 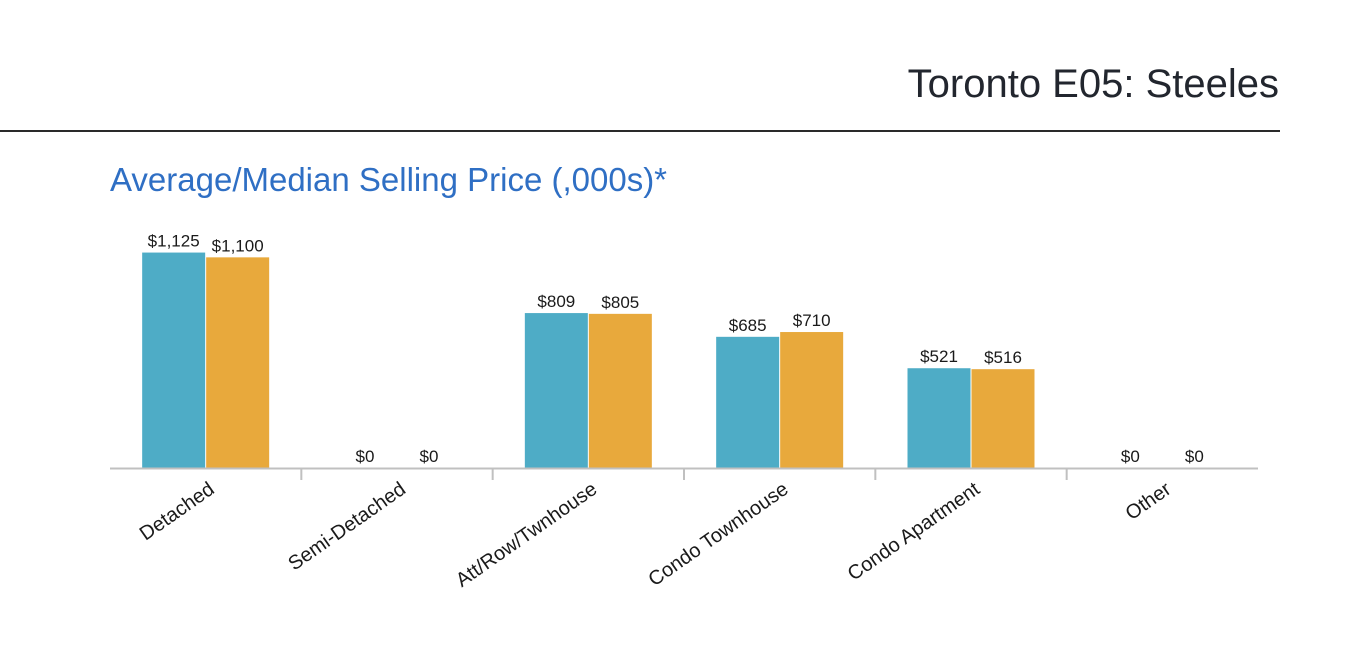 I want to click on x-tick-label-5: Condo Apartment, so click(x=914, y=532).